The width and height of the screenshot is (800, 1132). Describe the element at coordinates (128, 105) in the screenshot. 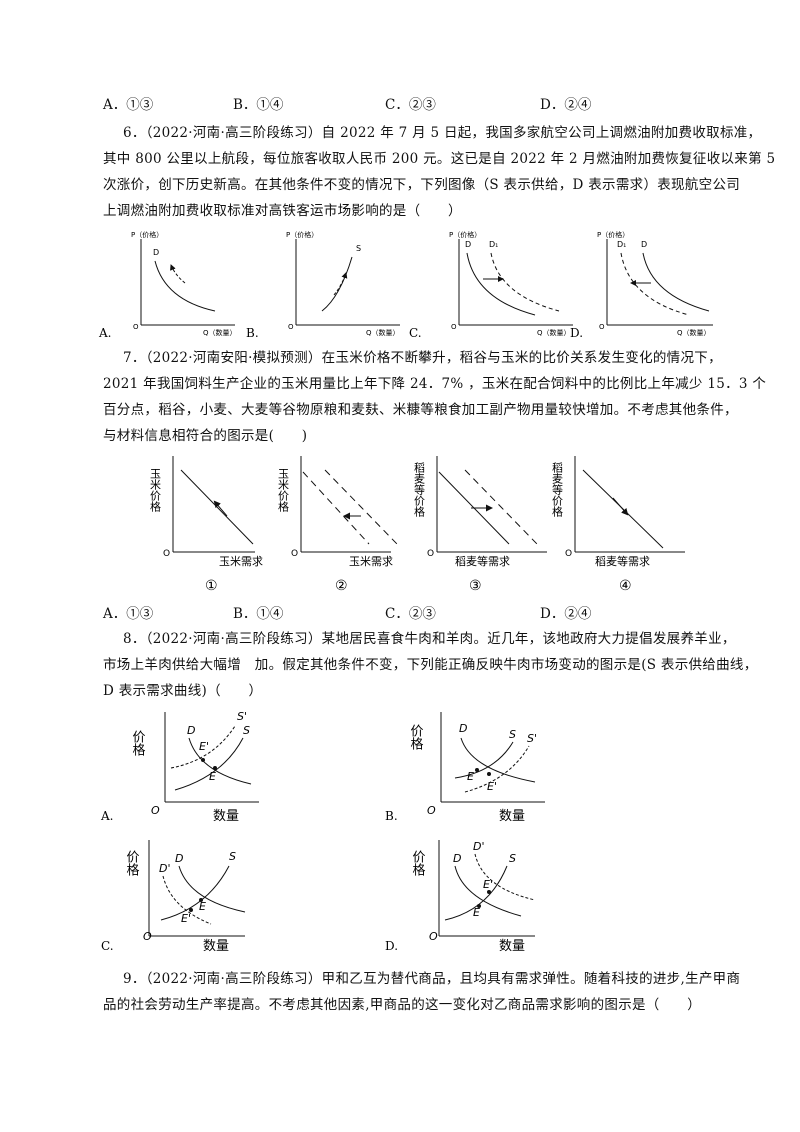

I see `q5-option-a: A．①③` at that location.